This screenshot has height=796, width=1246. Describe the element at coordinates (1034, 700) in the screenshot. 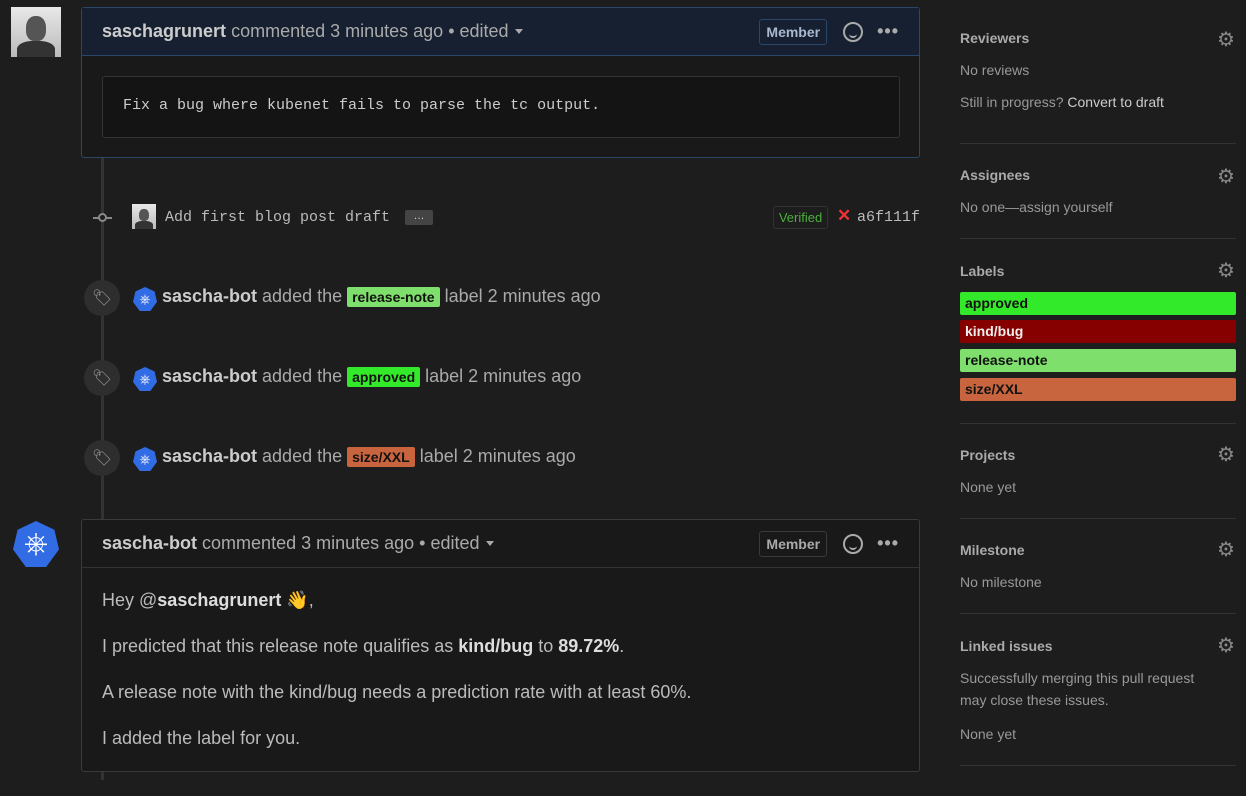

I see `linked-issues-text2: may close these issues.` at that location.